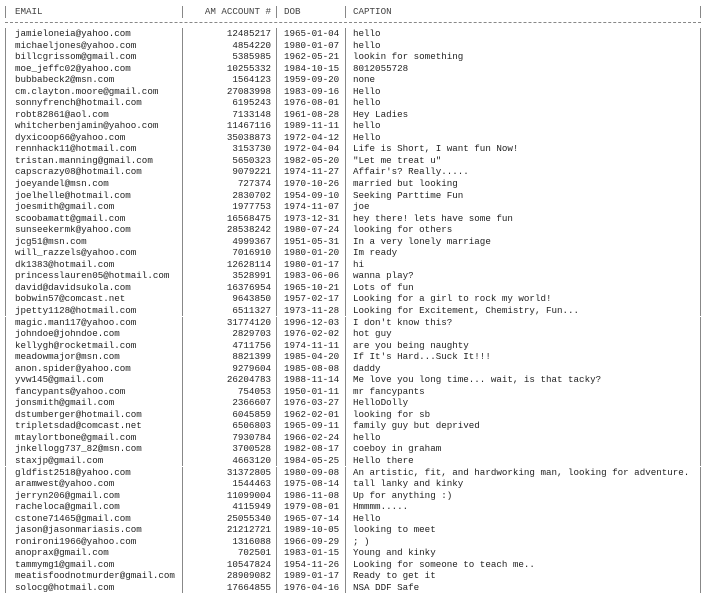 This screenshot has width=705, height=608. What do you see at coordinates (93, 345) in the screenshot?
I see `cell-email: kellygh@rocketmail.com` at bounding box center [93, 345].